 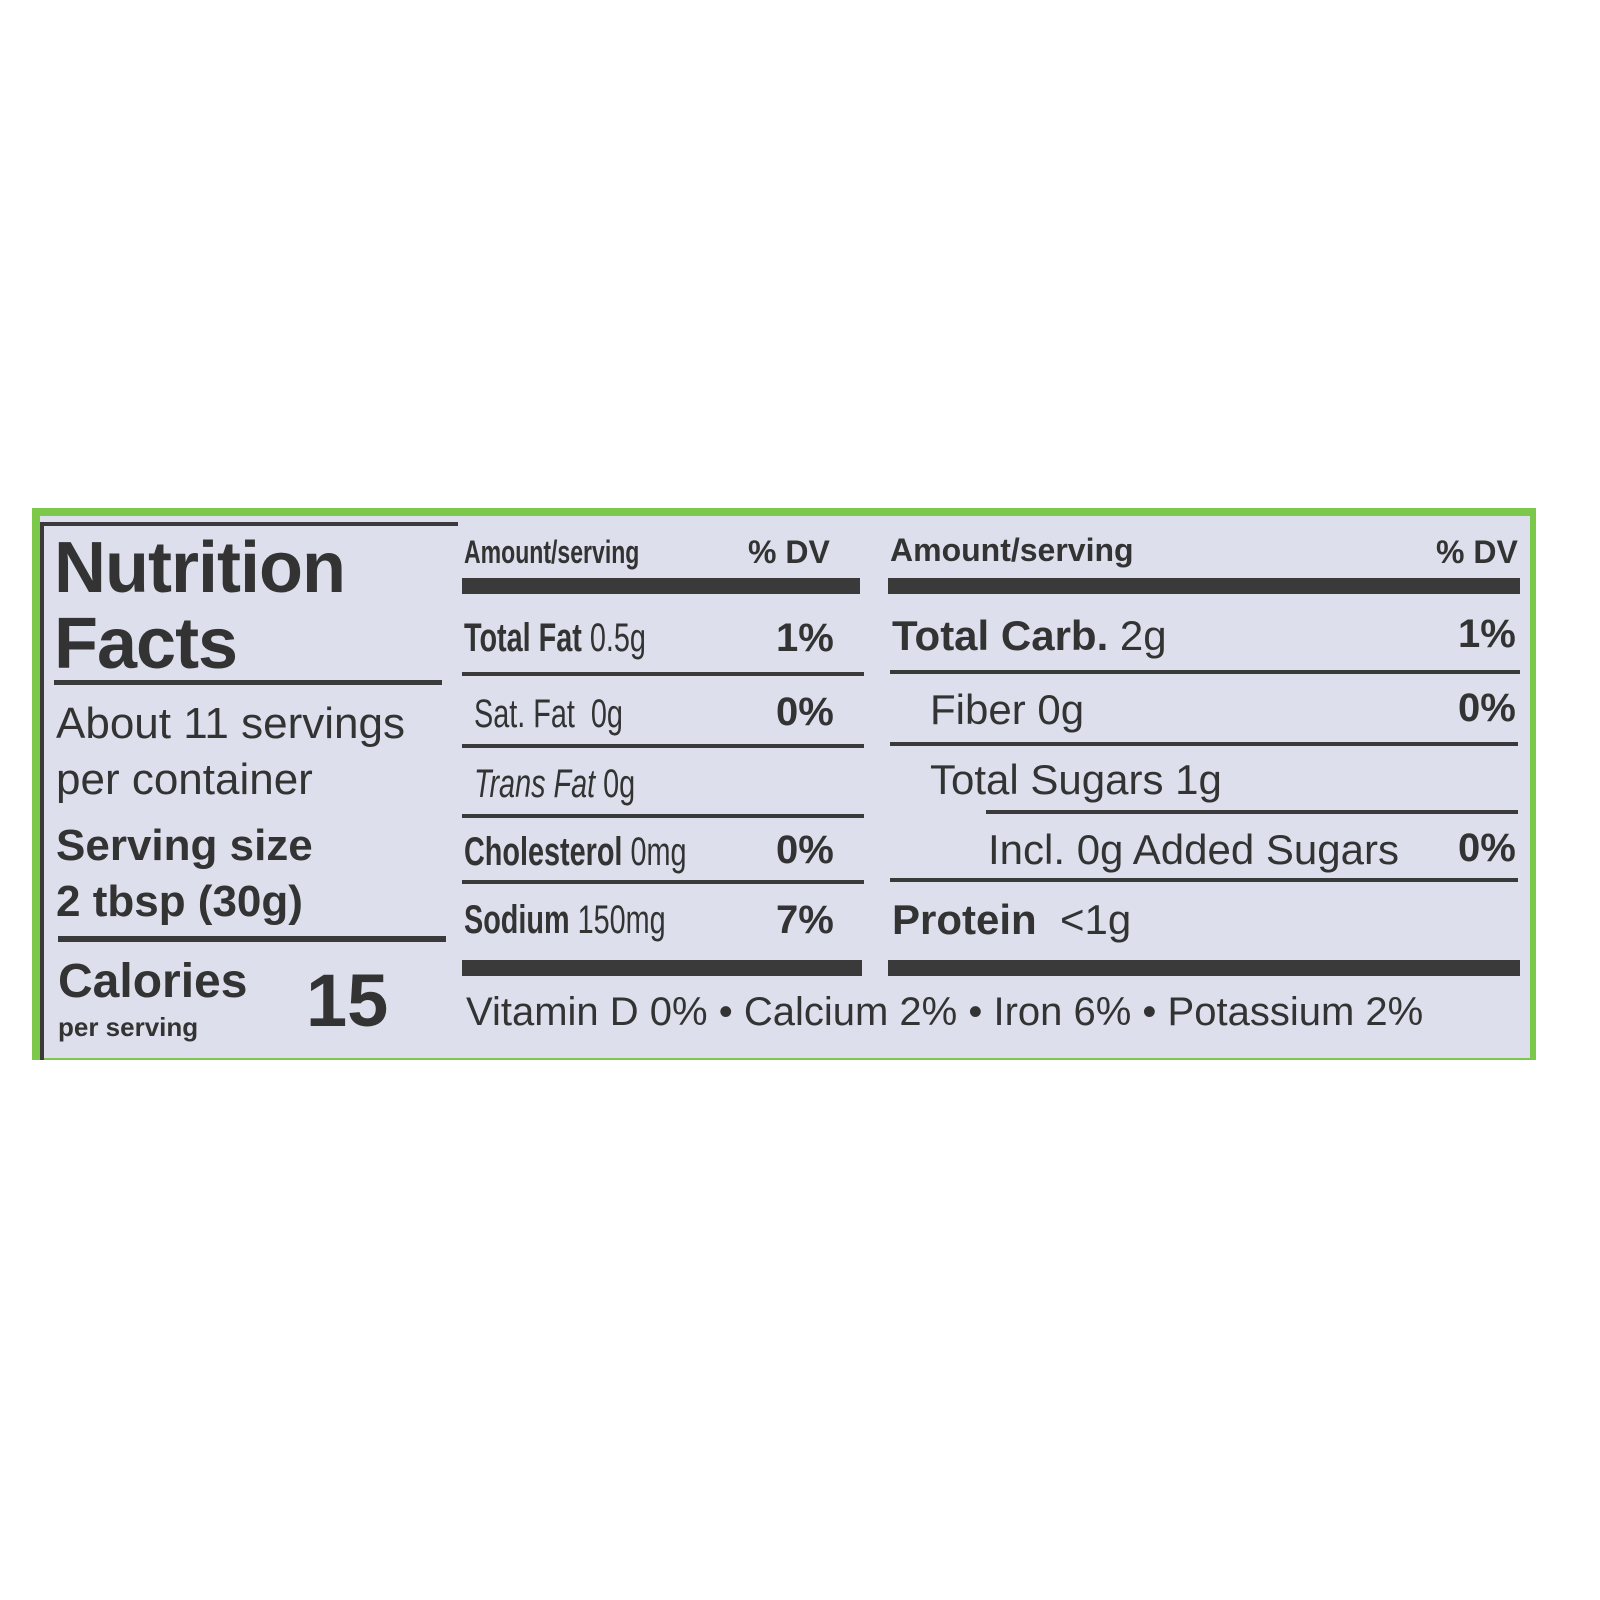 I want to click on label-left-panel, so click(x=249, y=791).